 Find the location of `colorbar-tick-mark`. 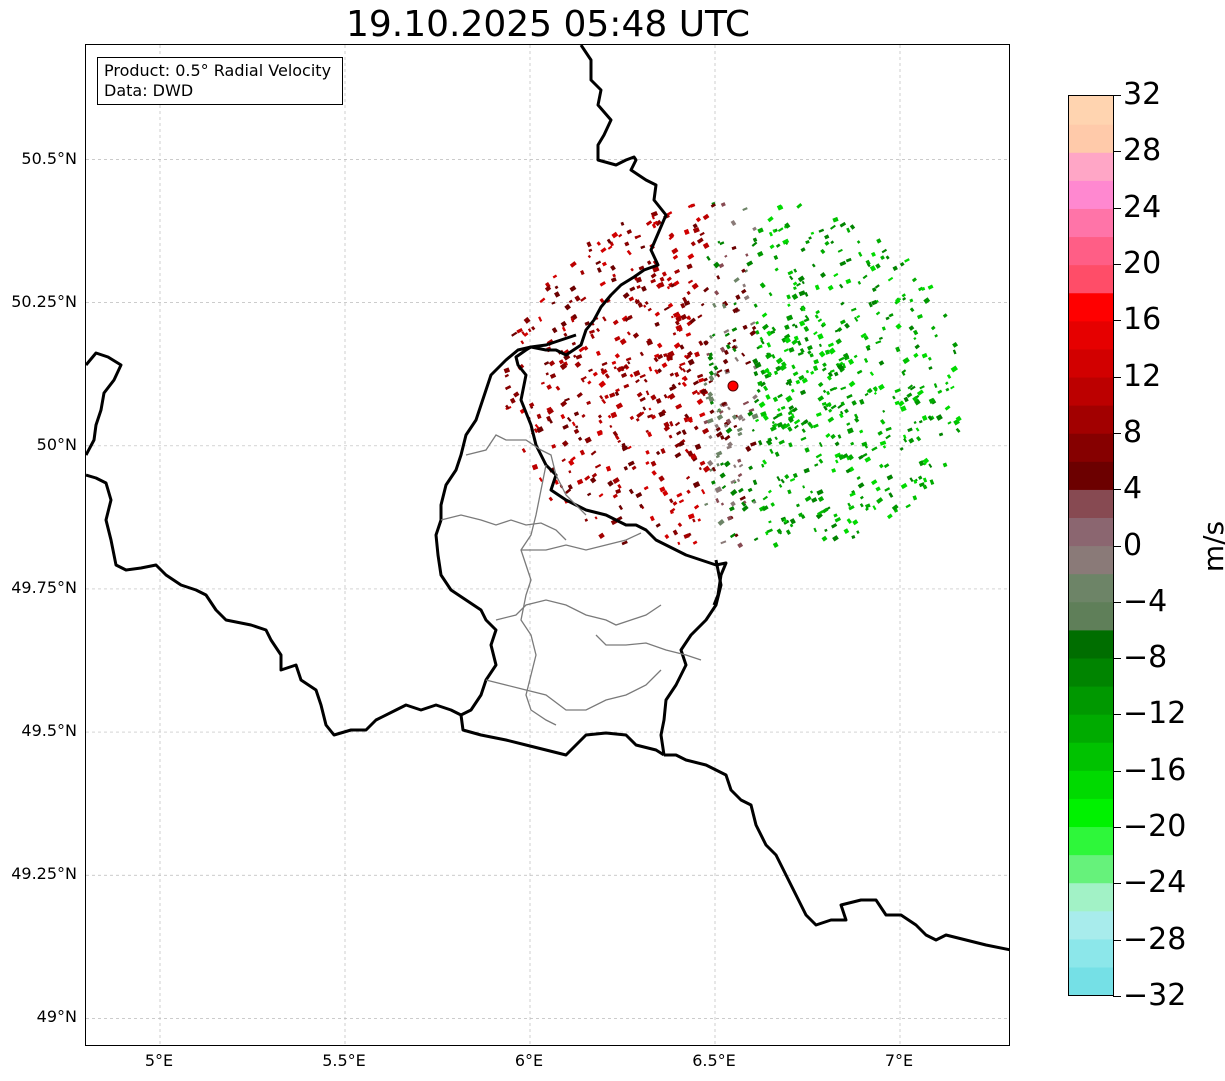

colorbar-tick-mark is located at coordinates (1117, 996).